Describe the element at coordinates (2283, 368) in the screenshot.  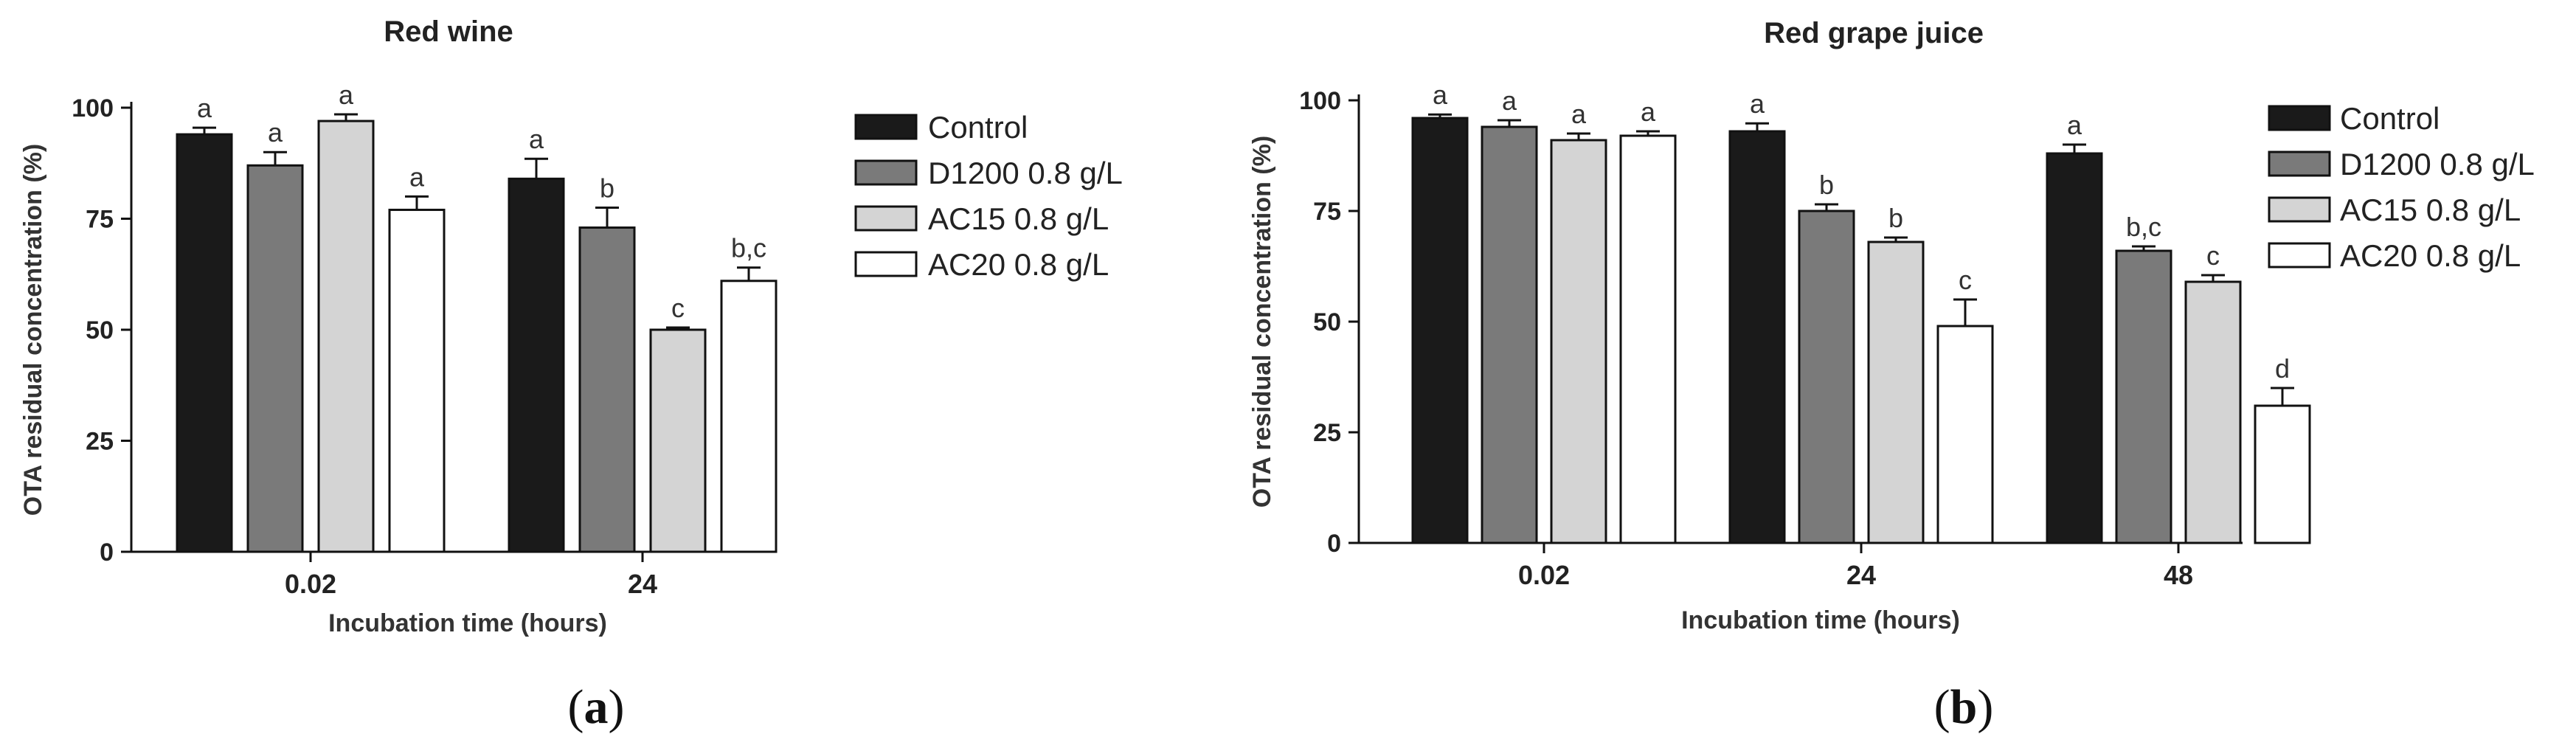
I see `significance-letter: d` at that location.